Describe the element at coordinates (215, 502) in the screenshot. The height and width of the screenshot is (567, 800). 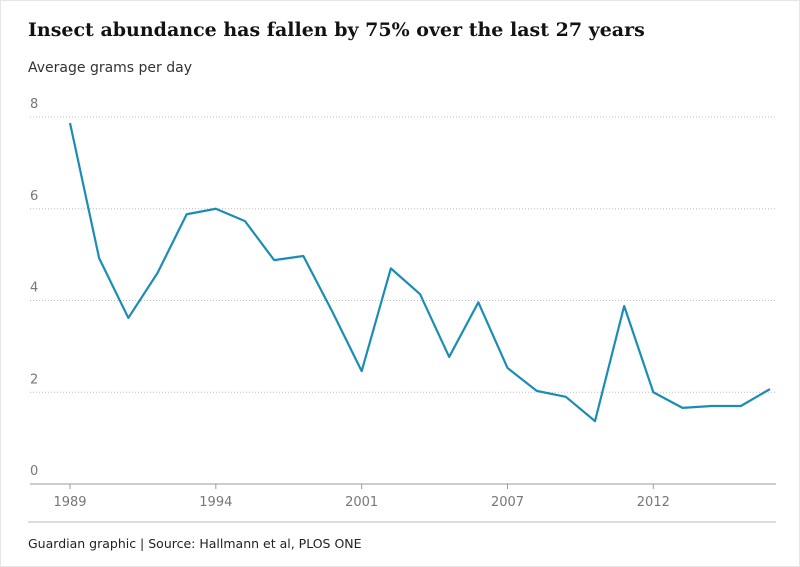
I see `x-tick-label: 1994` at that location.